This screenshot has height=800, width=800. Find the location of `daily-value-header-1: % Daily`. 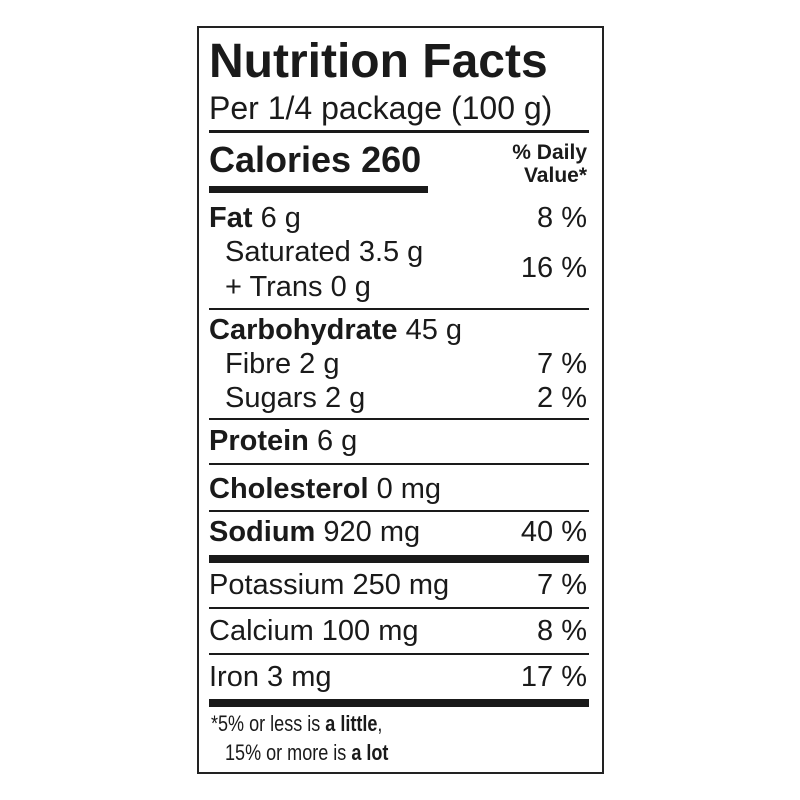

daily-value-header-1: % Daily is located at coordinates (549, 152).